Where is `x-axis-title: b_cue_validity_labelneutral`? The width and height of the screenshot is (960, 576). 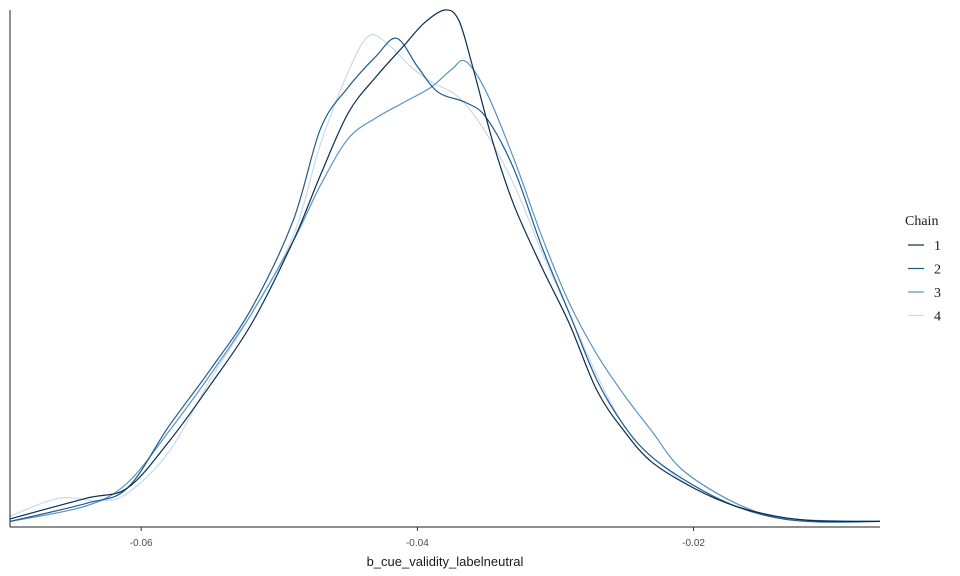 x-axis-title: b_cue_validity_labelneutral is located at coordinates (445, 561).